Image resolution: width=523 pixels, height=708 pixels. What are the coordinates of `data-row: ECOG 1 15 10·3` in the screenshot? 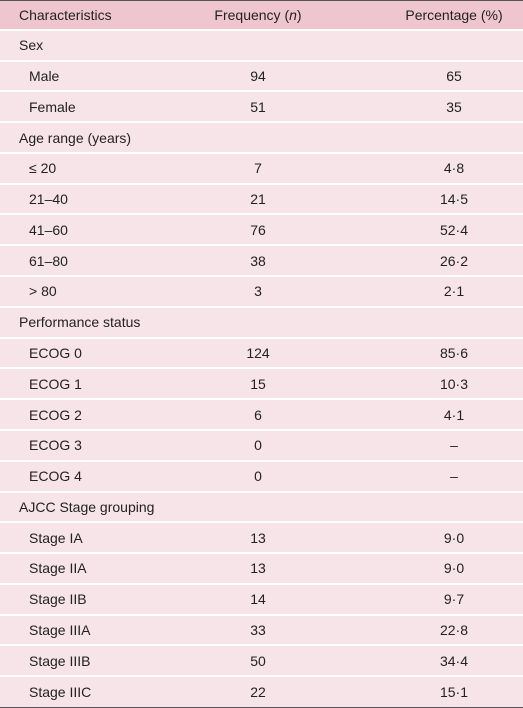 It's located at (261, 385).